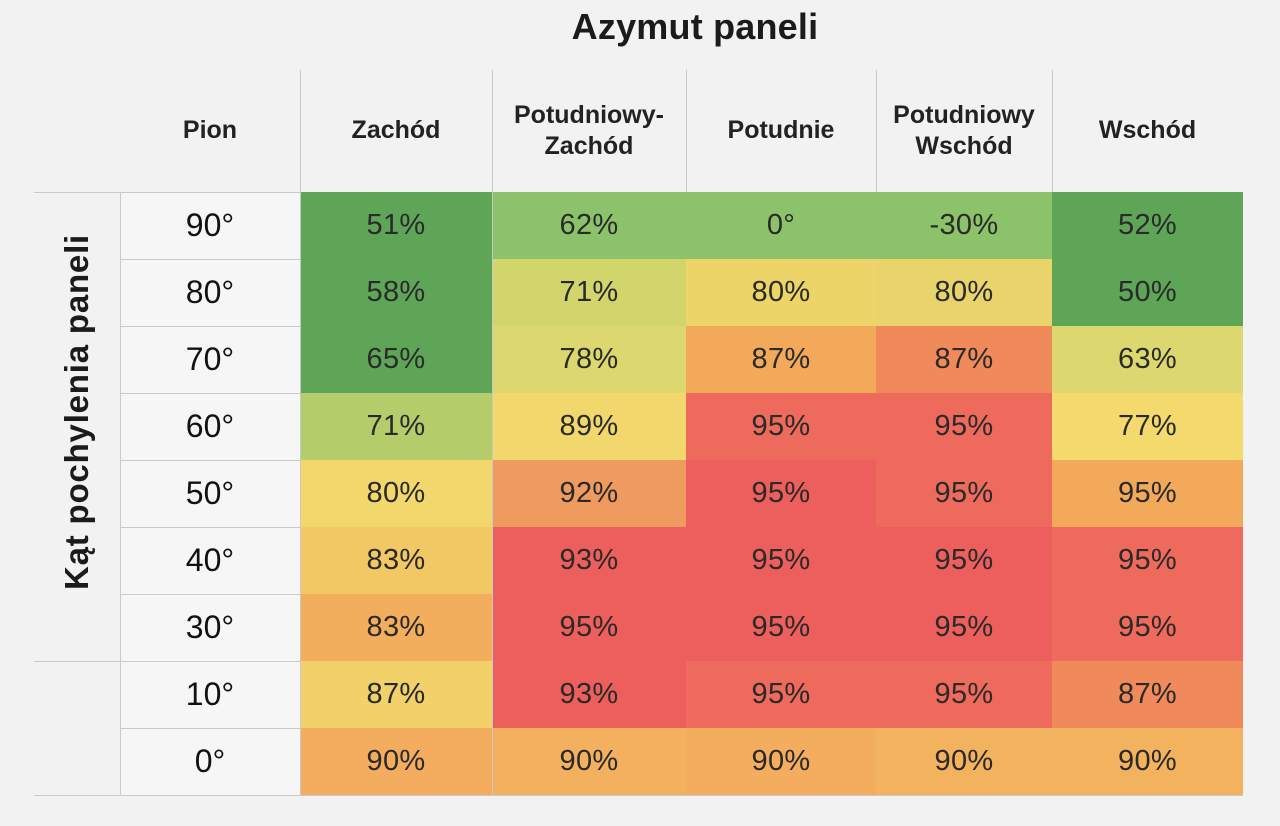 The width and height of the screenshot is (1280, 826). Describe the element at coordinates (210, 292) in the screenshot. I see `row-label: 80°` at that location.